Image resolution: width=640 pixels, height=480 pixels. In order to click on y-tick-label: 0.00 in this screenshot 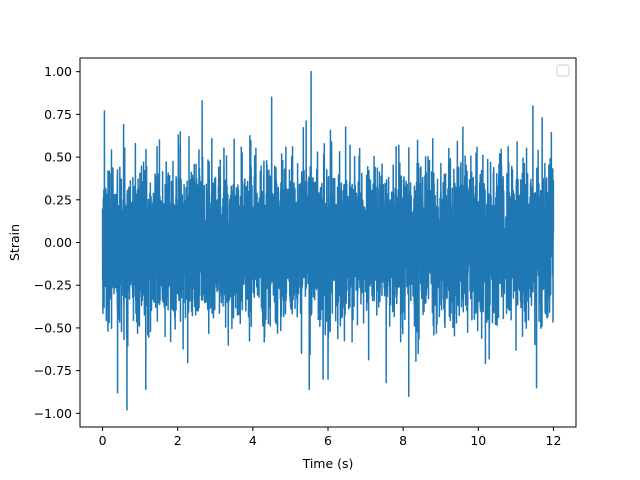, I will do `click(58, 242)`.